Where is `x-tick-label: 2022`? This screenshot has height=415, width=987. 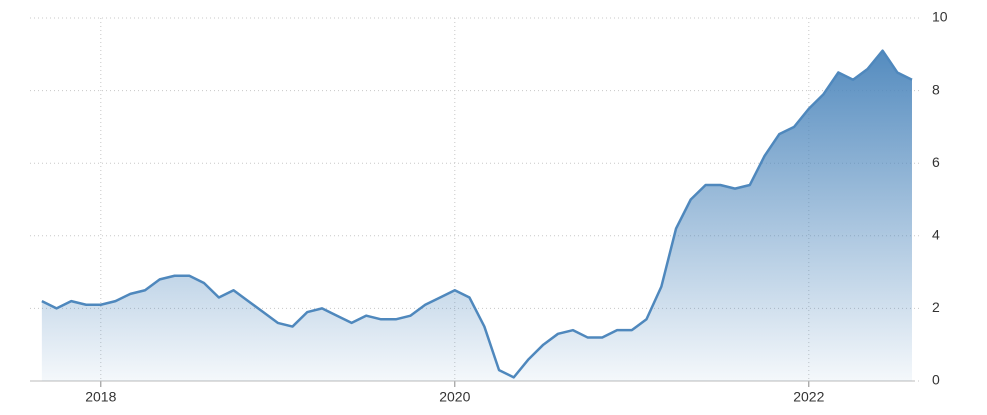 x-tick-label: 2022 is located at coordinates (808, 397).